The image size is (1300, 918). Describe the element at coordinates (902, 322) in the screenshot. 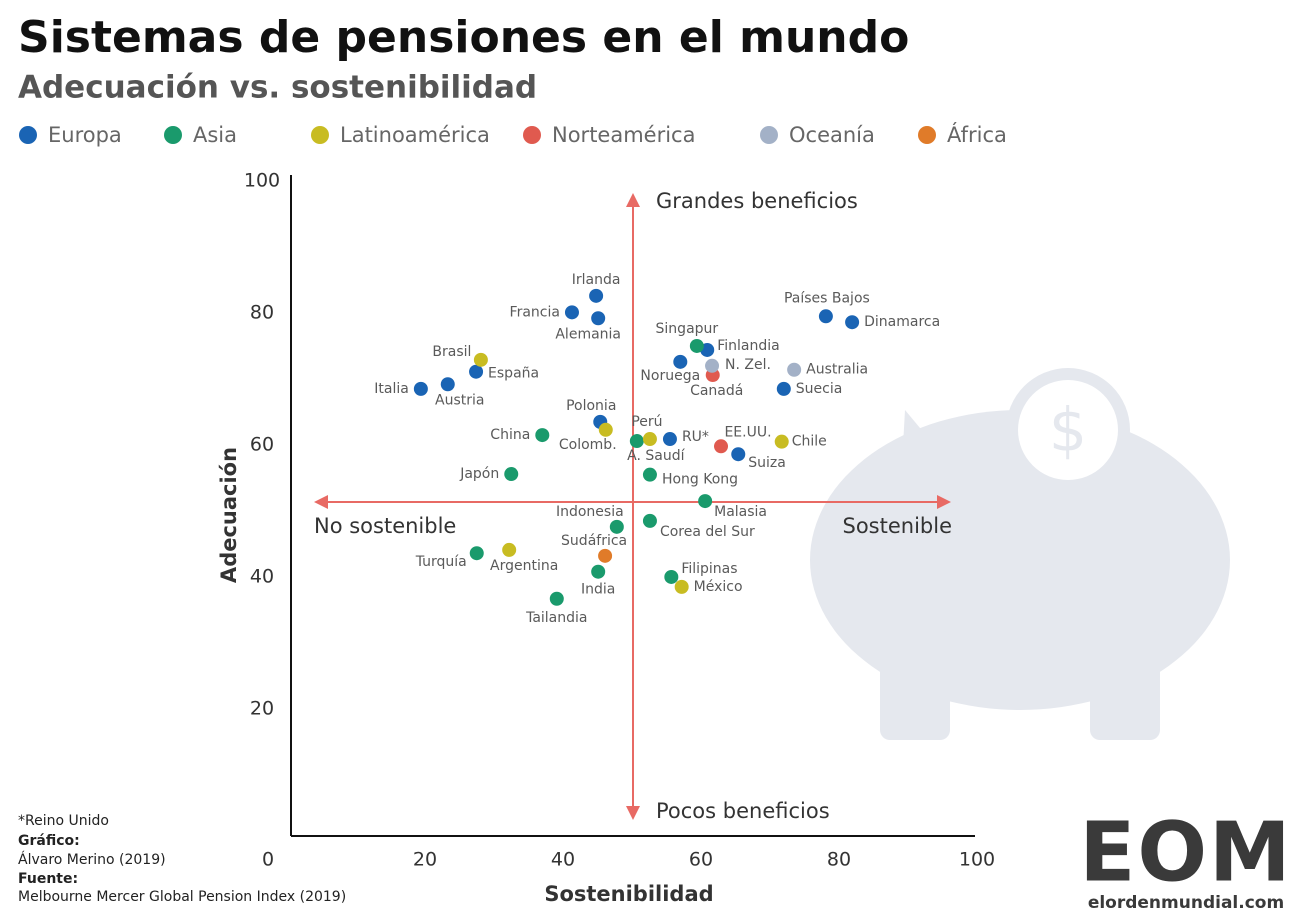

I see `point-label: Dinamarca` at that location.